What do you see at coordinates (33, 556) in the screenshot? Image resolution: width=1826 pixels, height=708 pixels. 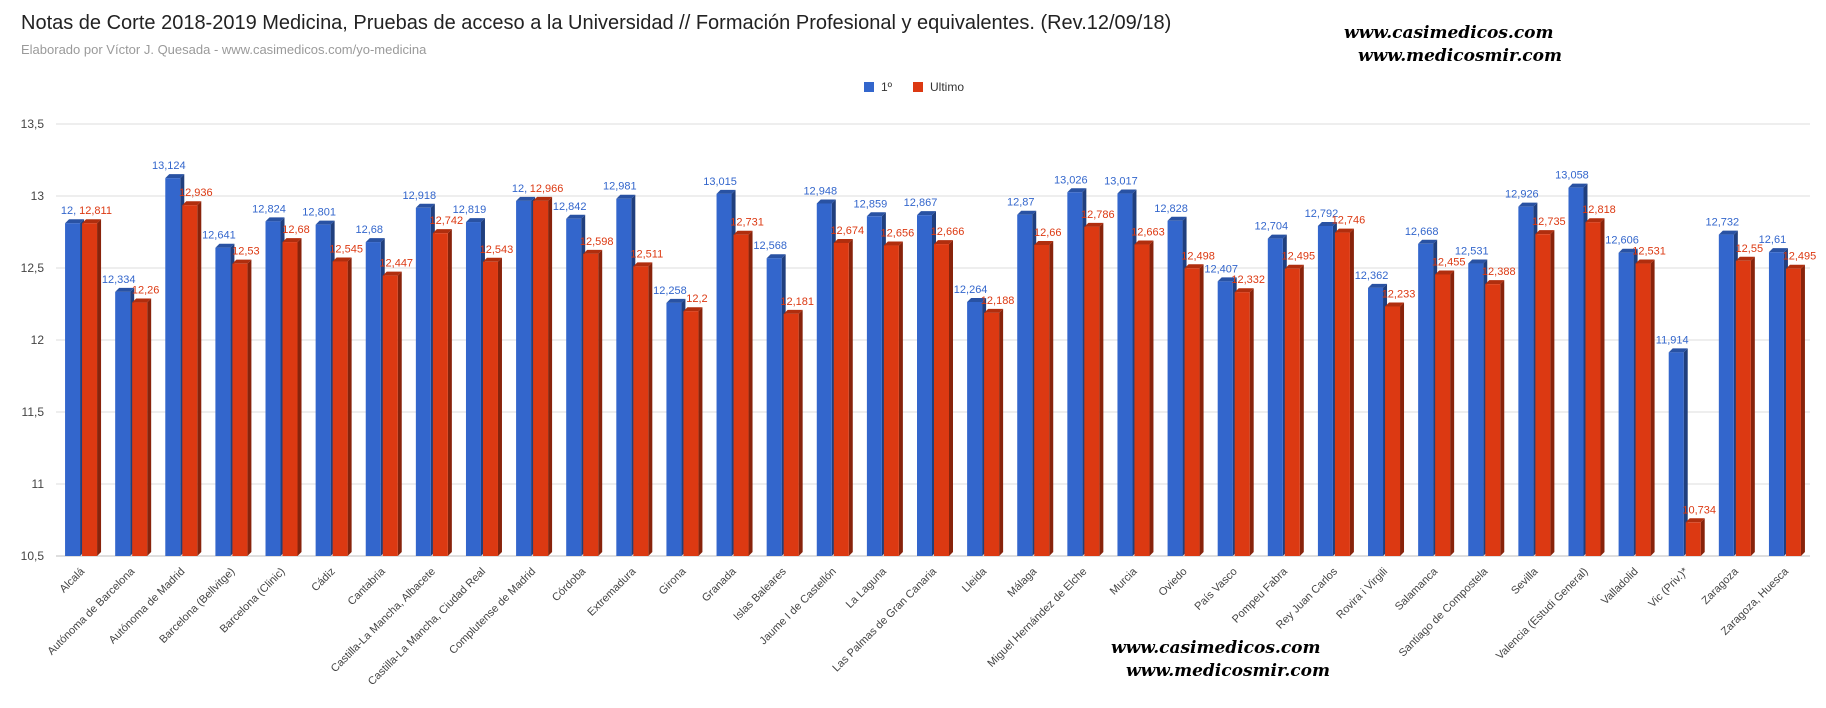 I see `y-tick-label: 10,5` at bounding box center [33, 556].